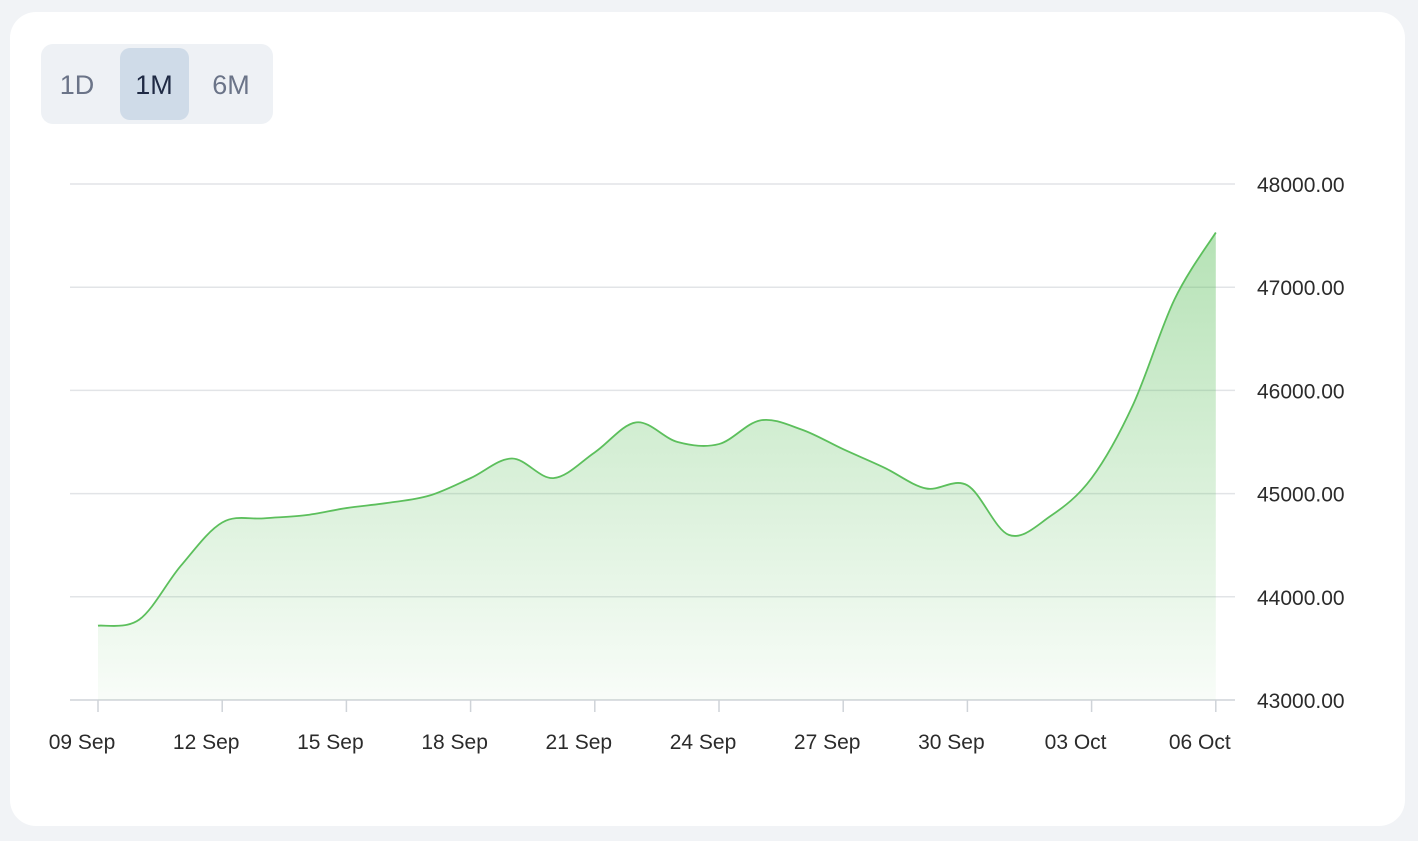  What do you see at coordinates (1301, 391) in the screenshot?
I see `y-tick-label: 46000.00` at bounding box center [1301, 391].